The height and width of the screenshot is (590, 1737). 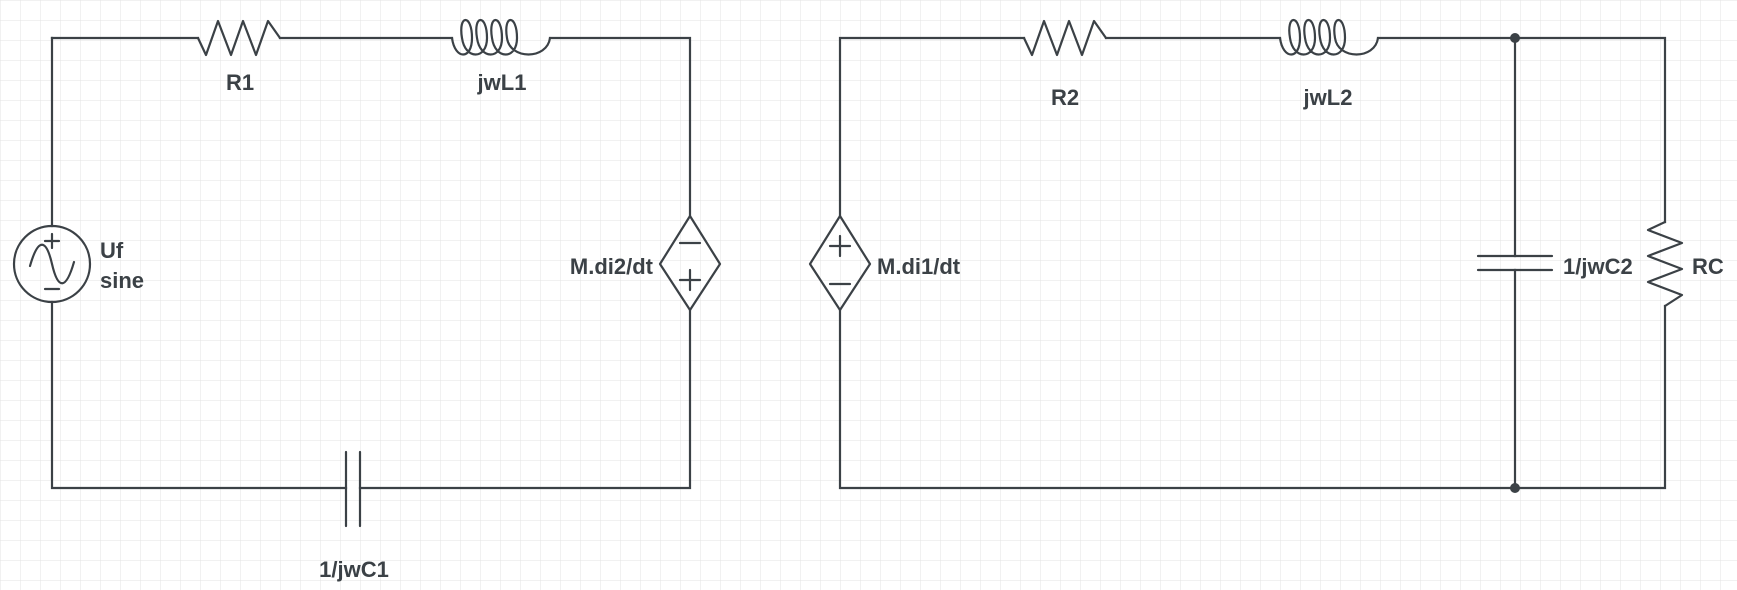 What do you see at coordinates (919, 266) in the screenshot?
I see `dependent-source-right-label: M.di1/dt` at bounding box center [919, 266].